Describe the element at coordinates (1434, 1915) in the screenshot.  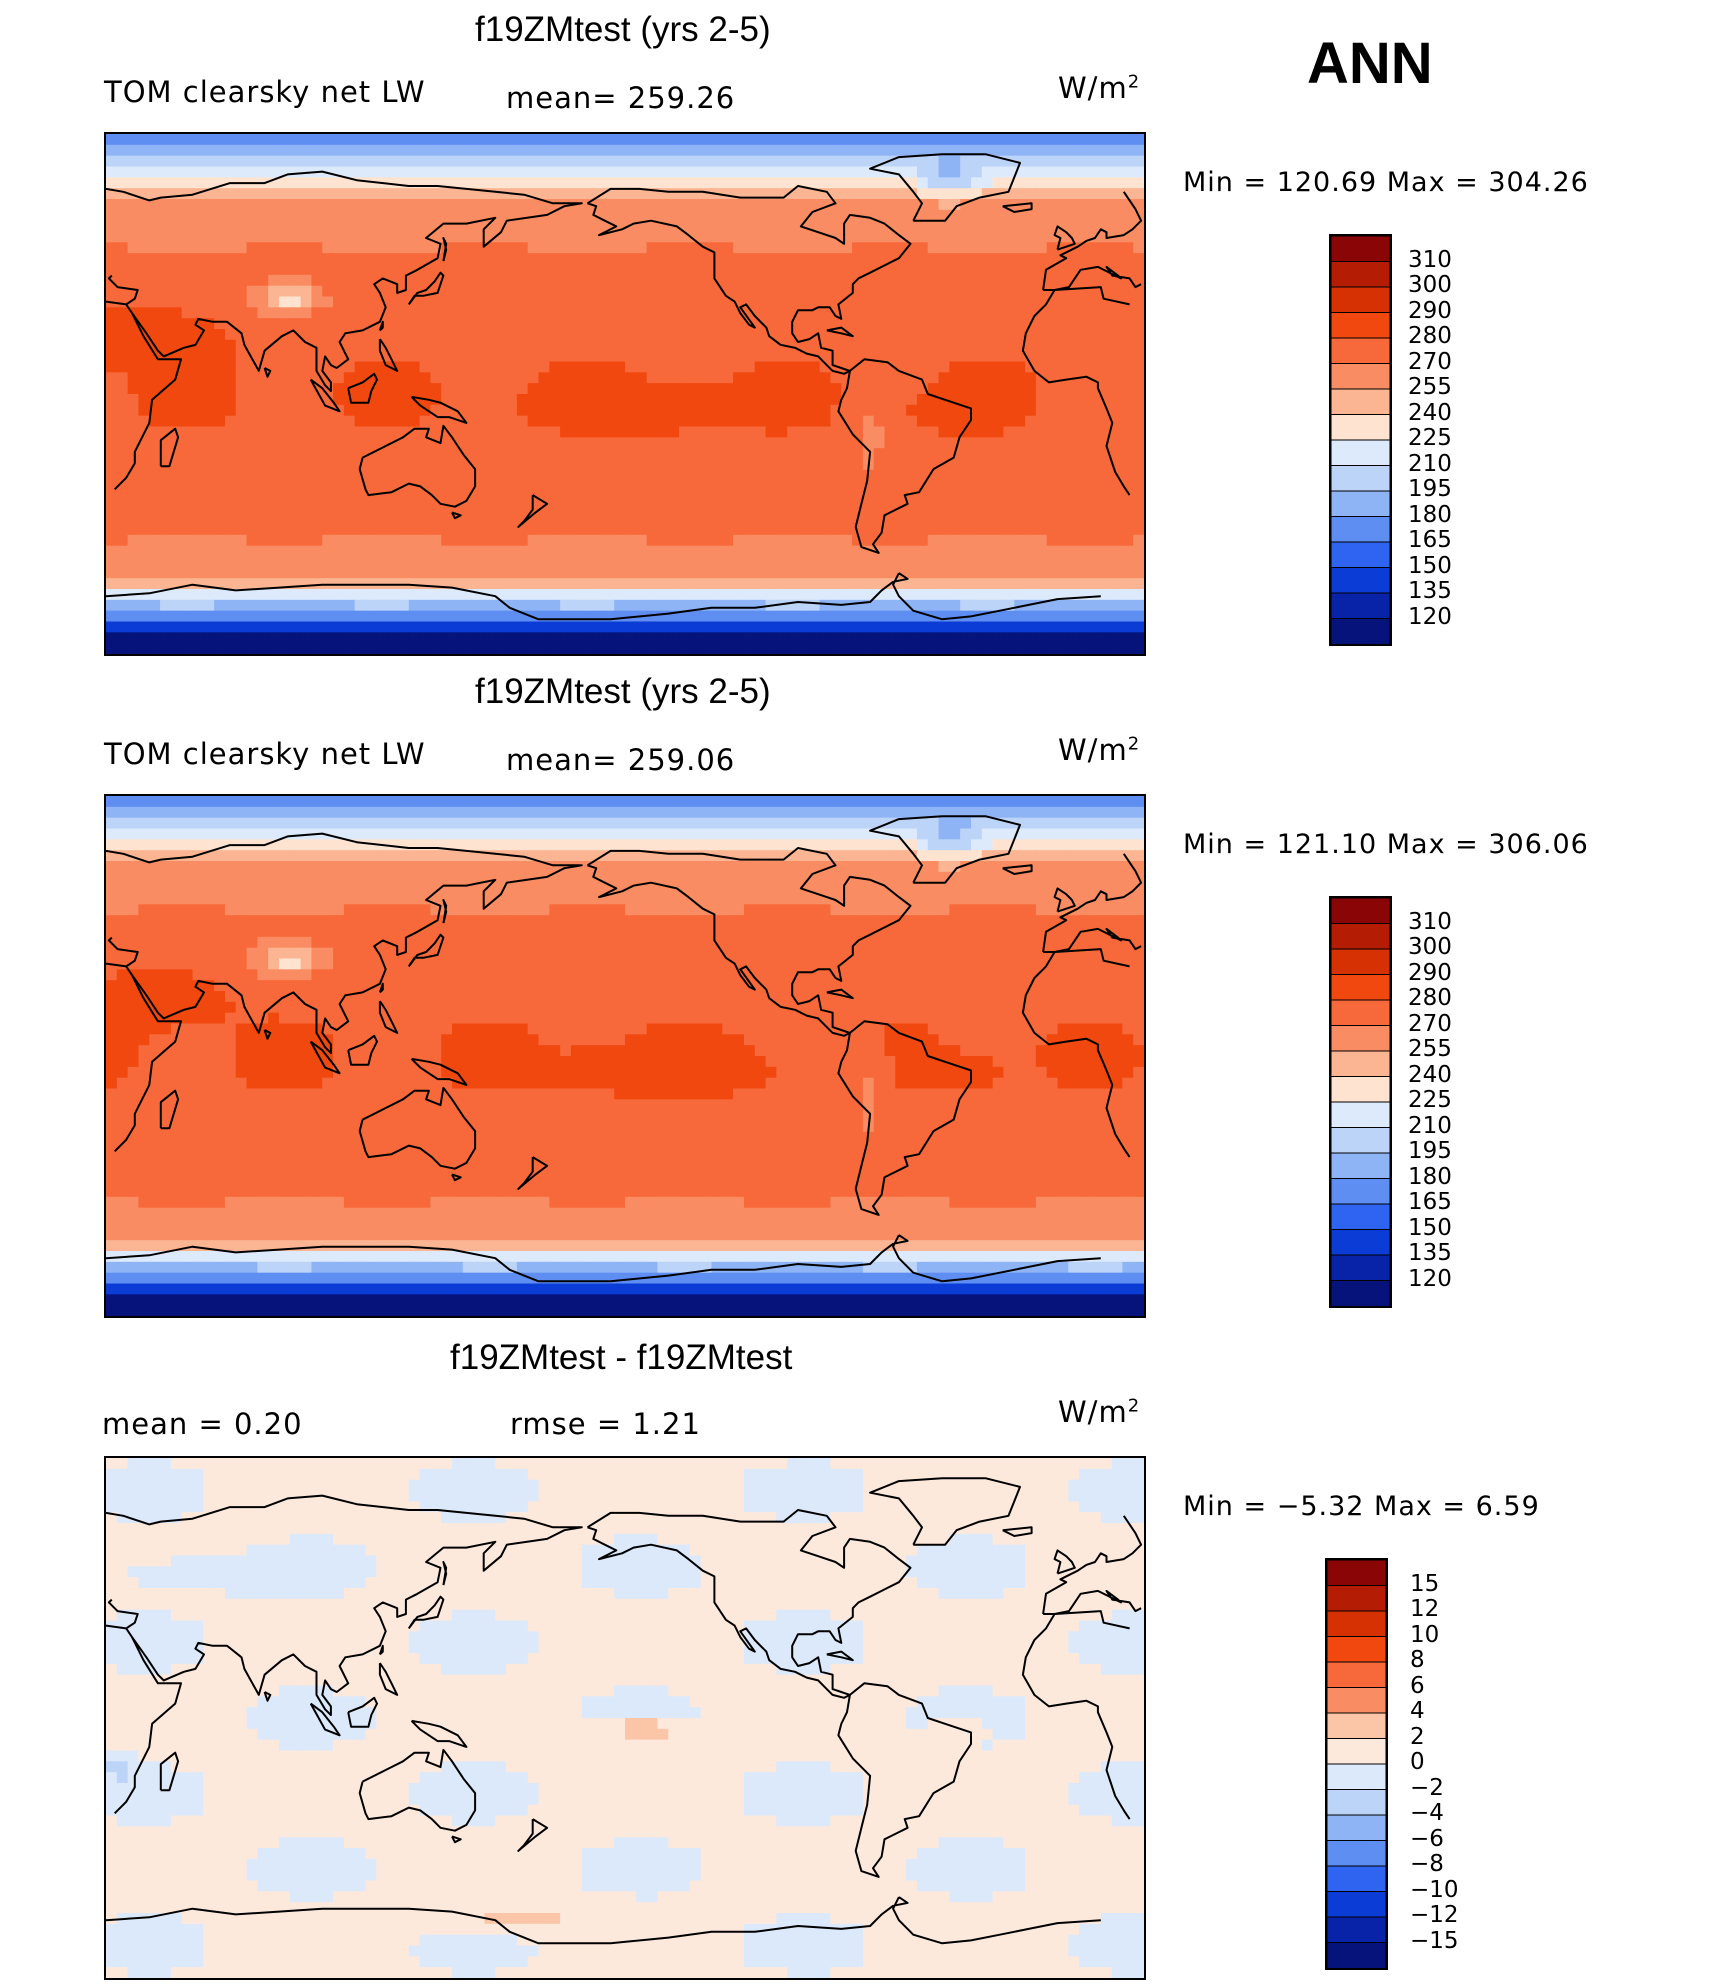
I see `colorbar-tick-label: −12` at that location.